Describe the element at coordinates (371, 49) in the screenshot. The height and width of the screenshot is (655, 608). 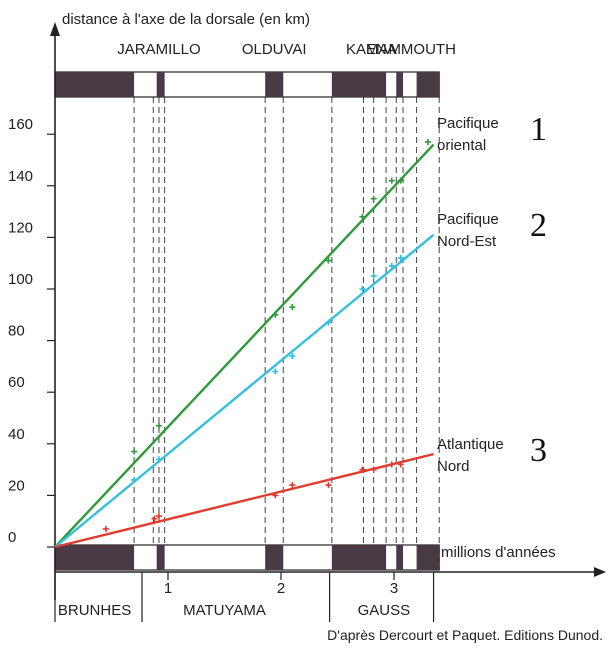
I see `event-label: KAENA` at that location.